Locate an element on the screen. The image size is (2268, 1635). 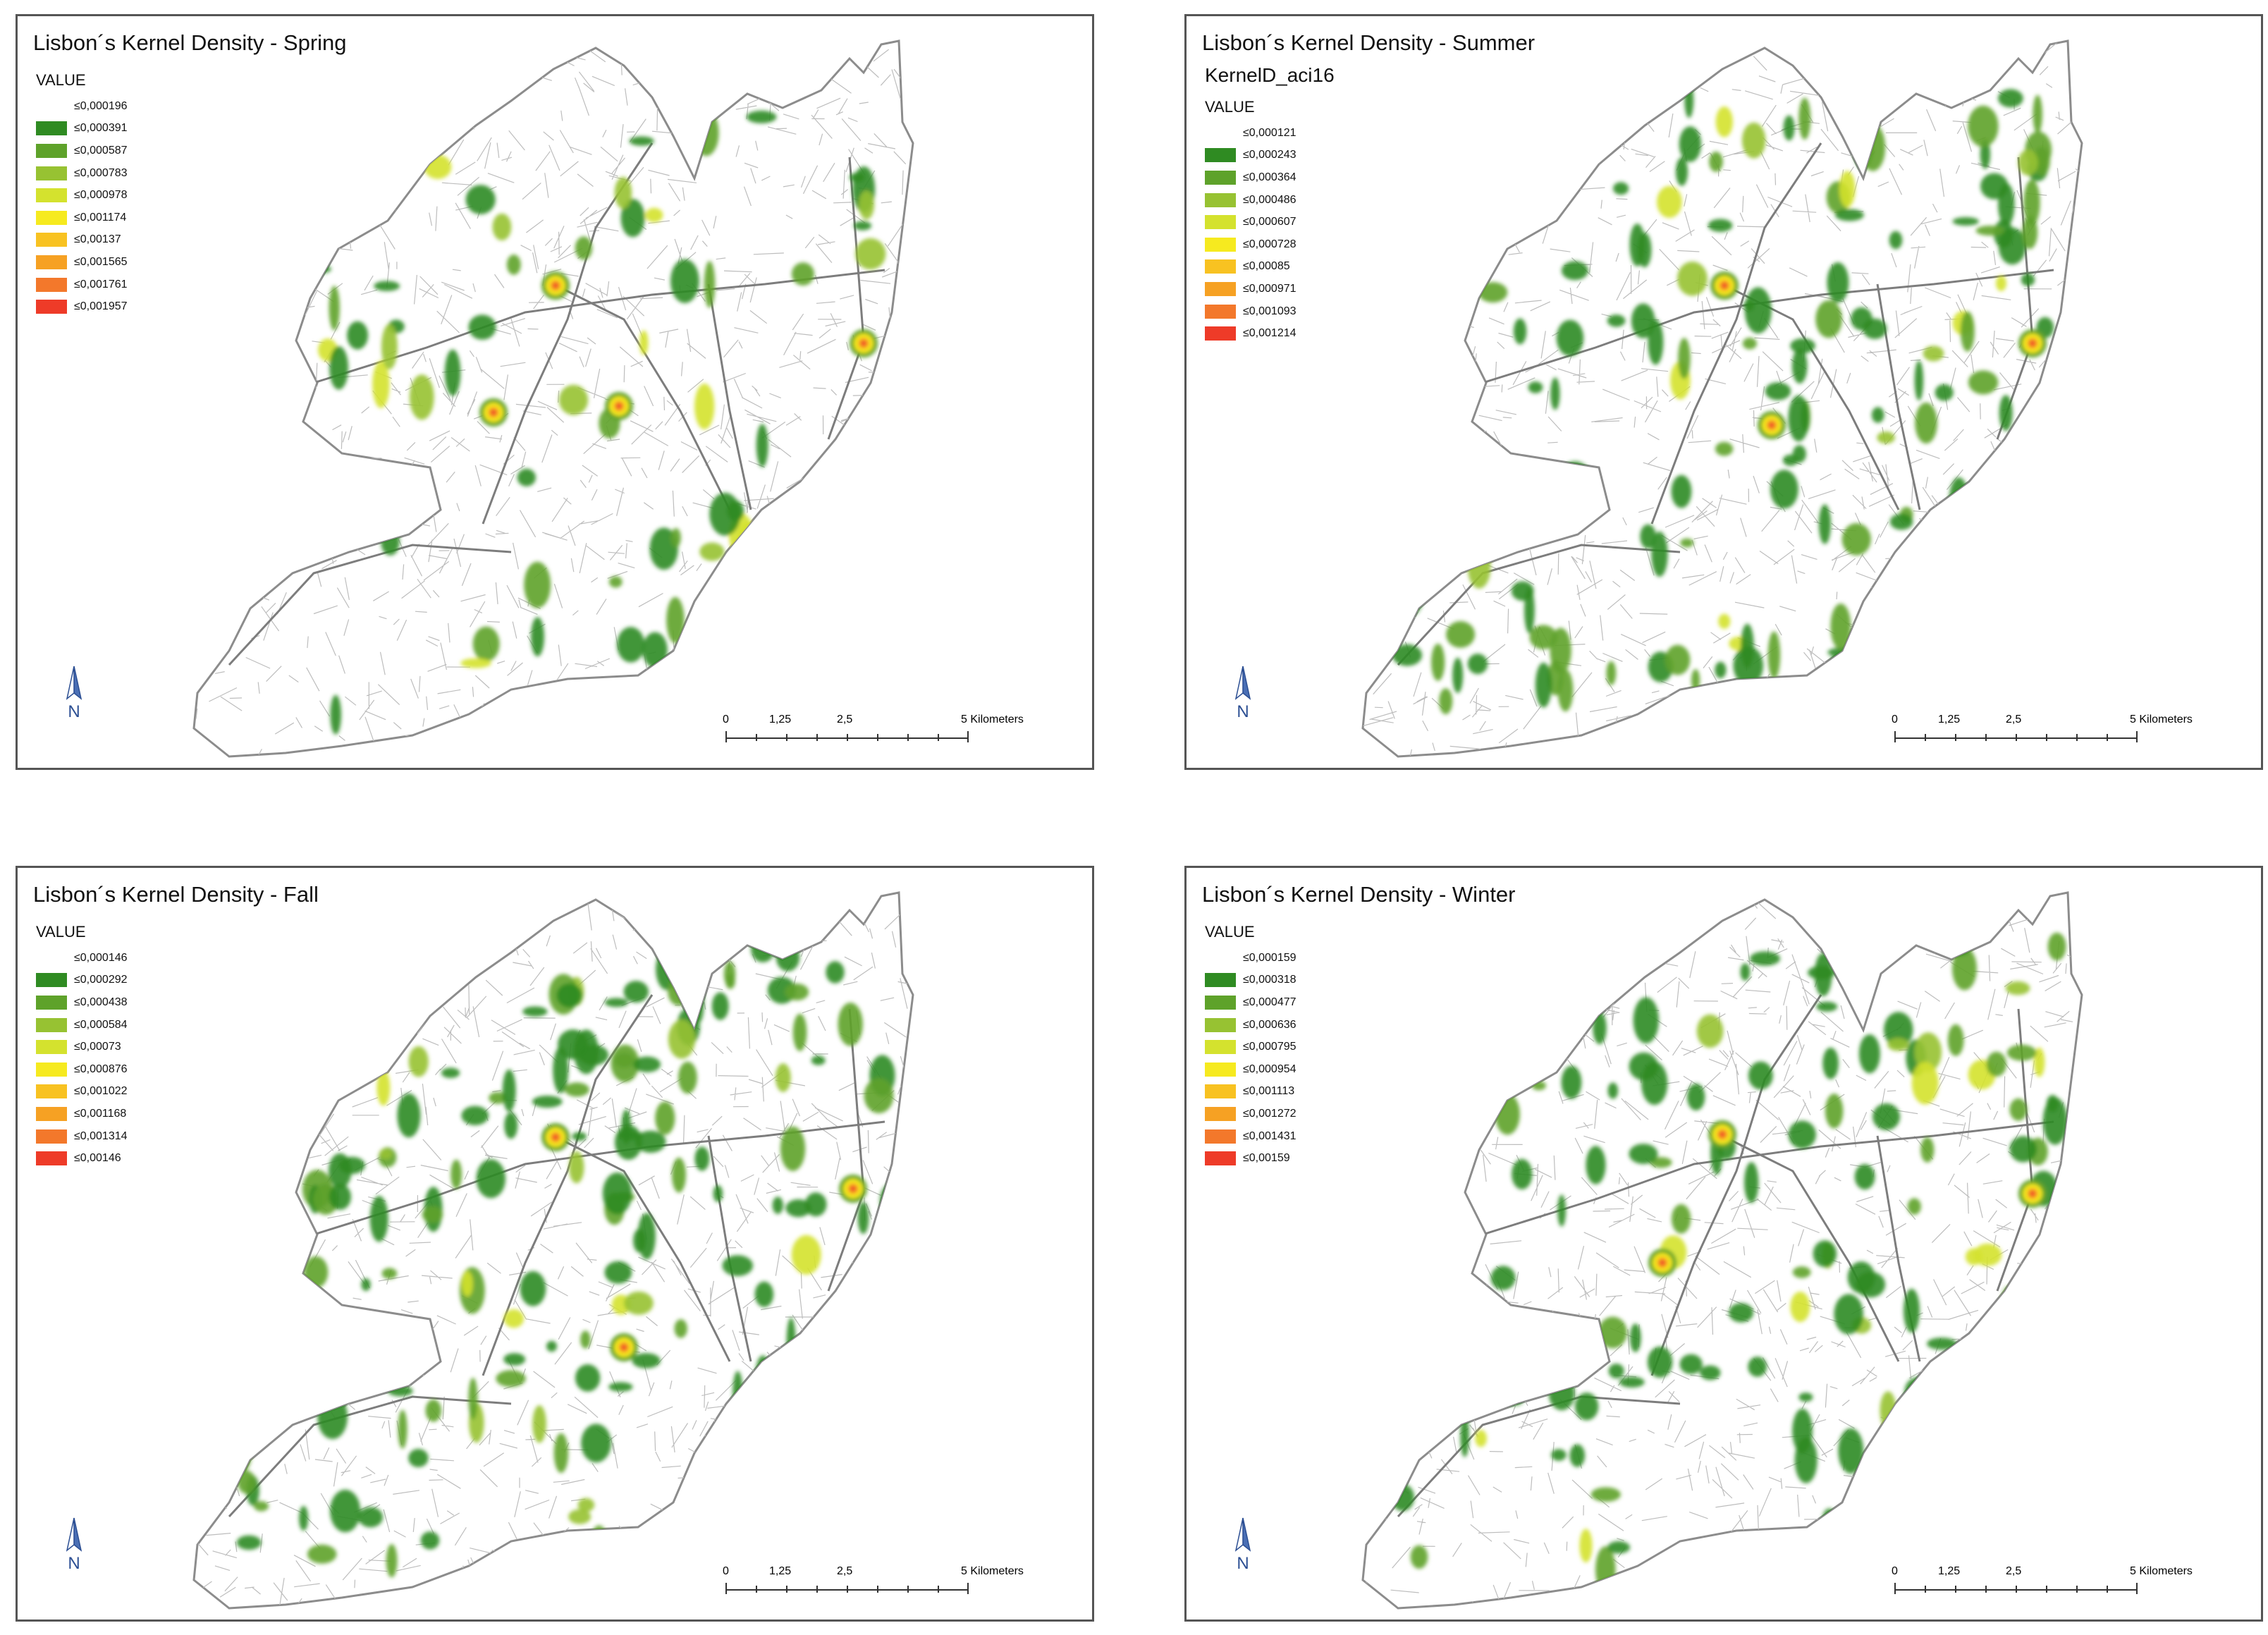
legend-class-label: ≤0,001761 is located at coordinates (101, 284).